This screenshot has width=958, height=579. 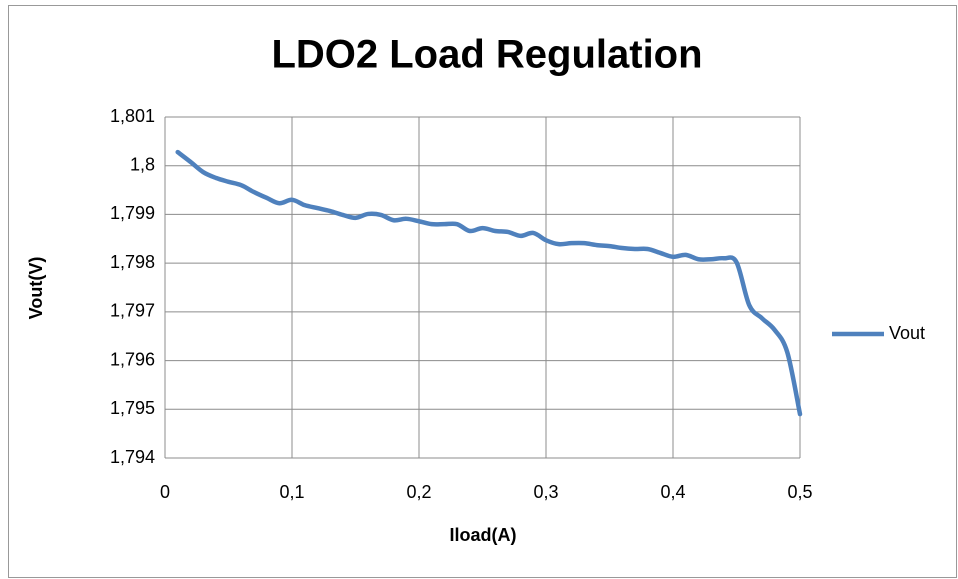 I want to click on x-tick-label: 0,2, so click(x=418, y=492).